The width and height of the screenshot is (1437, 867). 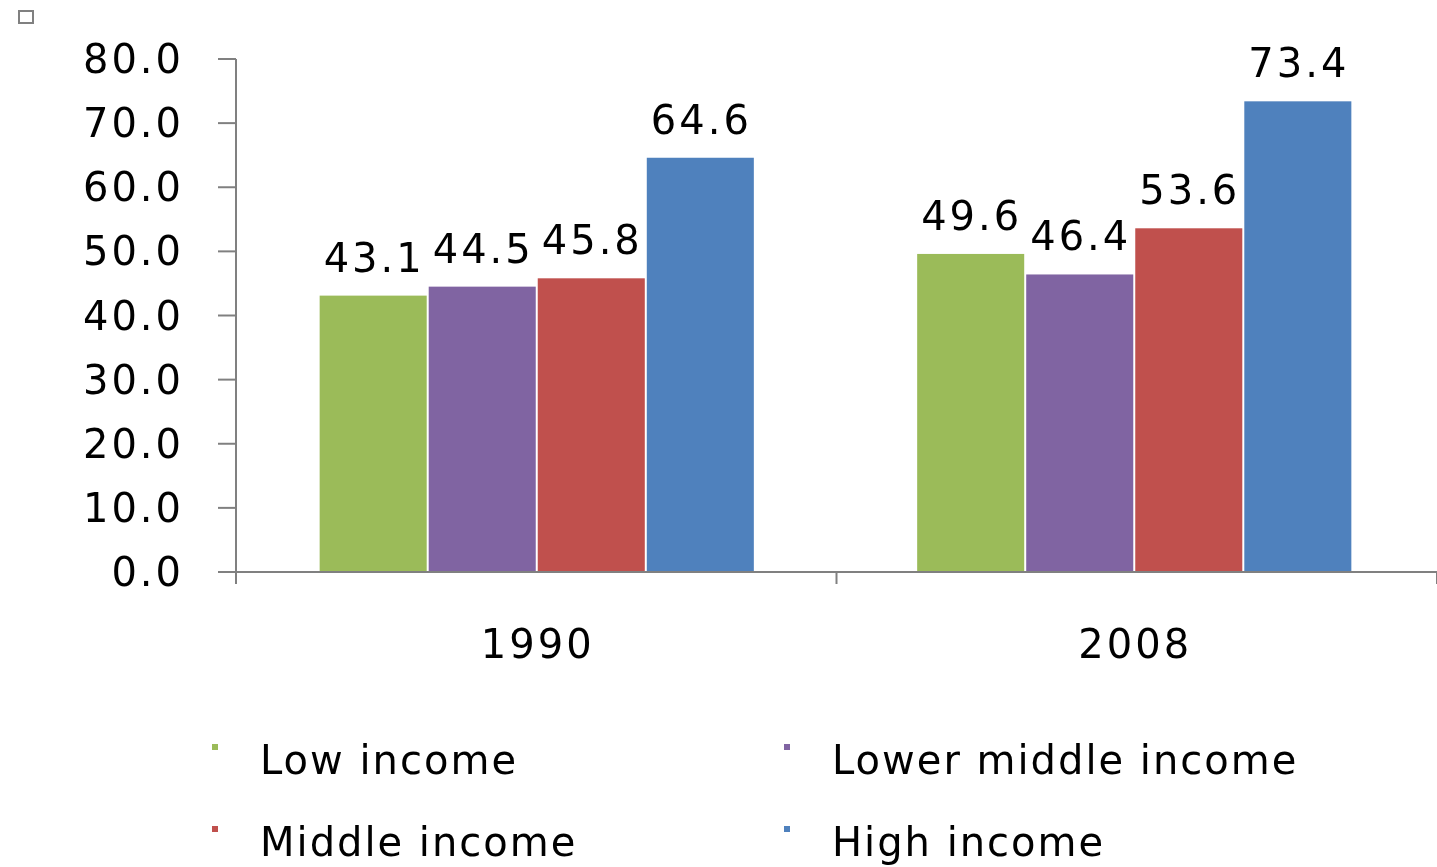 I want to click on data-label: 49.6, so click(x=972, y=215).